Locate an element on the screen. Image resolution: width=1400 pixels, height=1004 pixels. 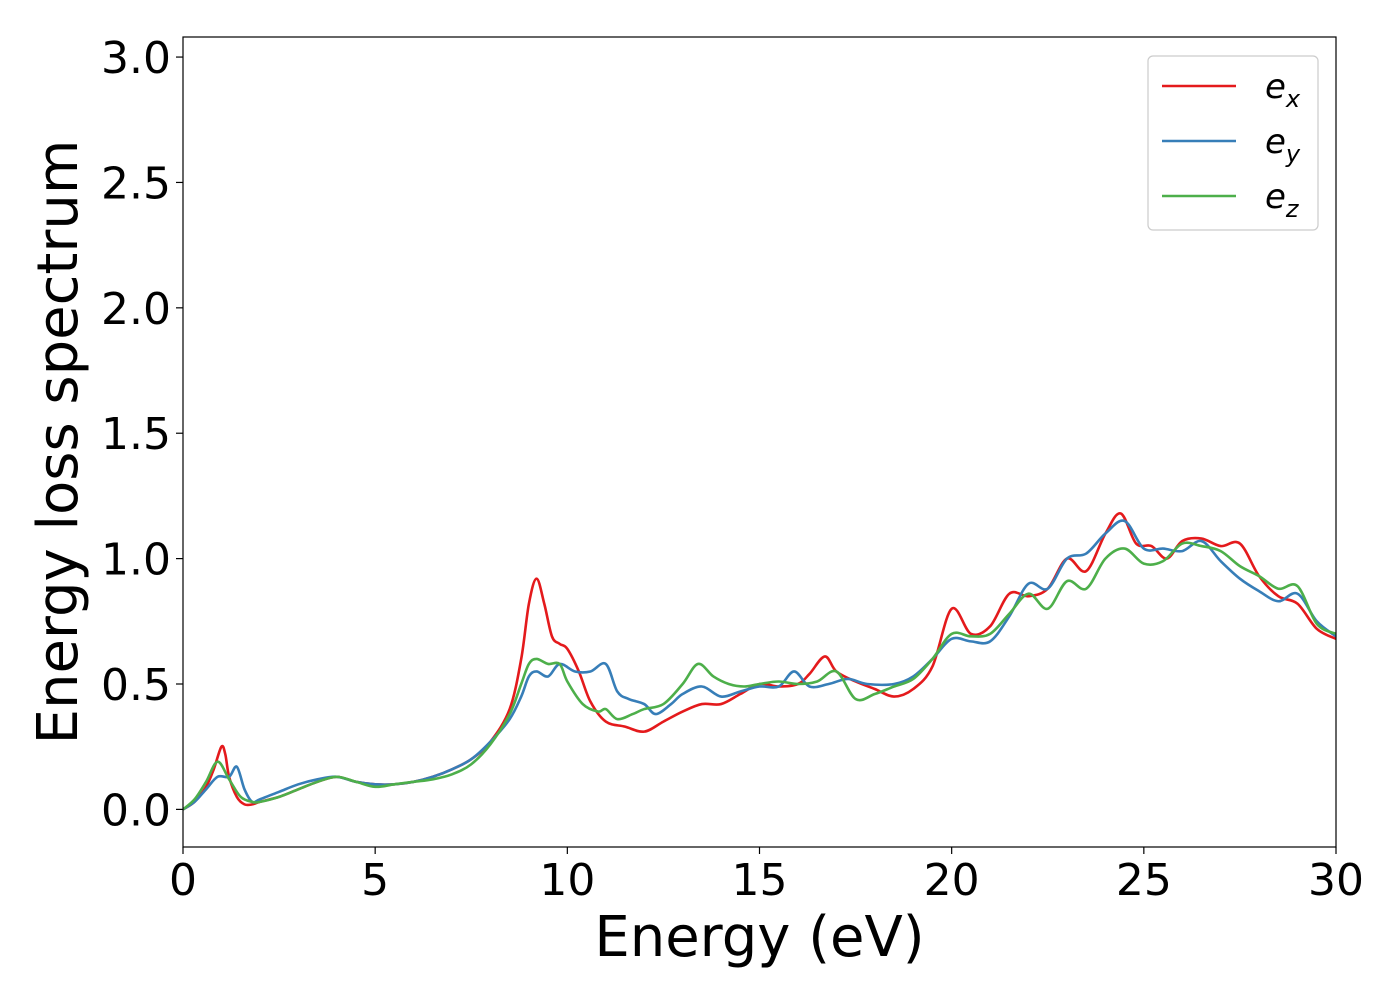
x-axis-ticks: 0 5 10 15 20 25 30 is located at coordinates (766, 876).